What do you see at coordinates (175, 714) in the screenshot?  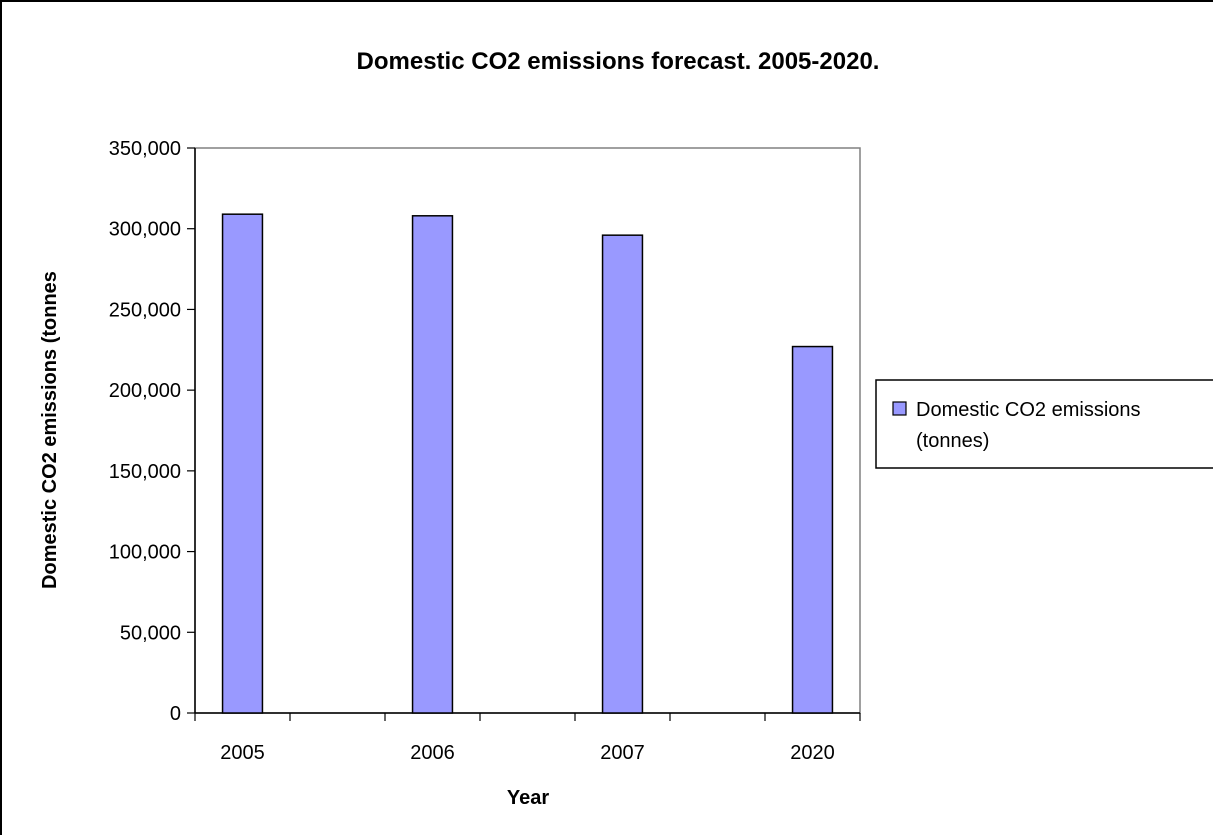 I see `y-tick-label: 0` at bounding box center [175, 714].